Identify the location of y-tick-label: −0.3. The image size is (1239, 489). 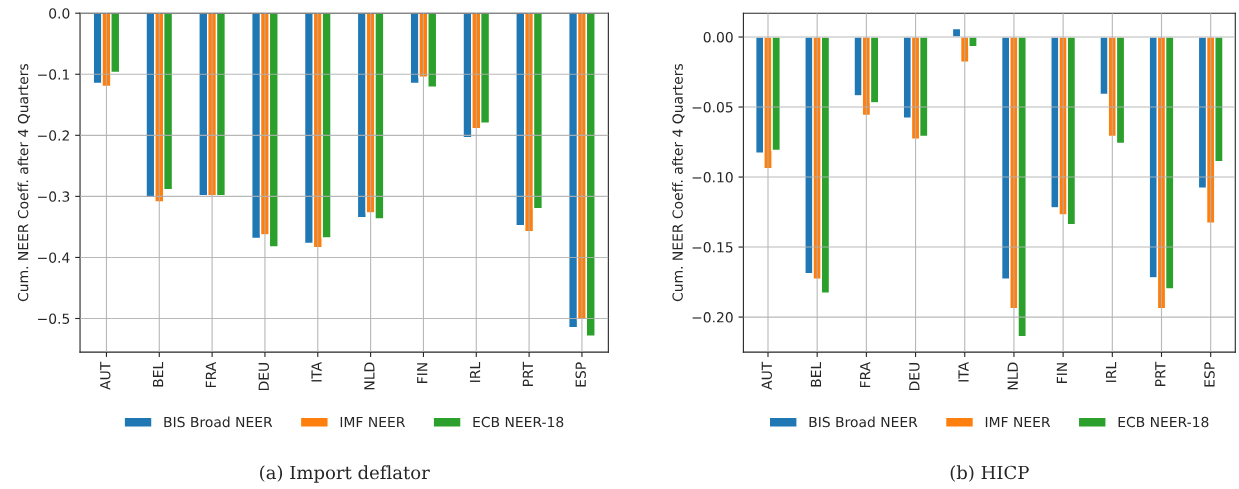
(54, 196).